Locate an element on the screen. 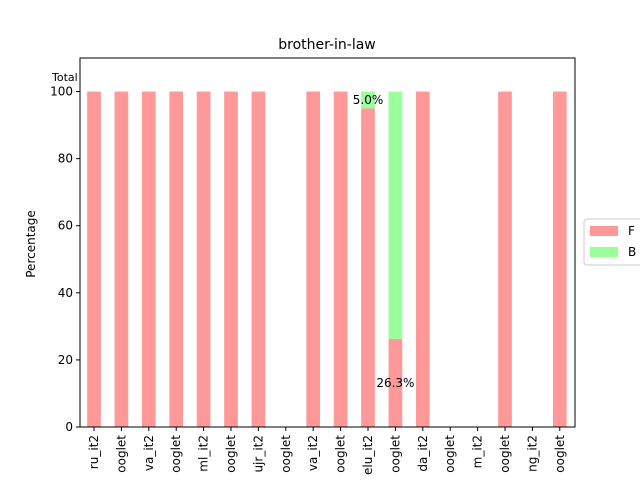 This screenshot has height=480, width=640. x-tick-label-2: va_it2 is located at coordinates (149, 453).